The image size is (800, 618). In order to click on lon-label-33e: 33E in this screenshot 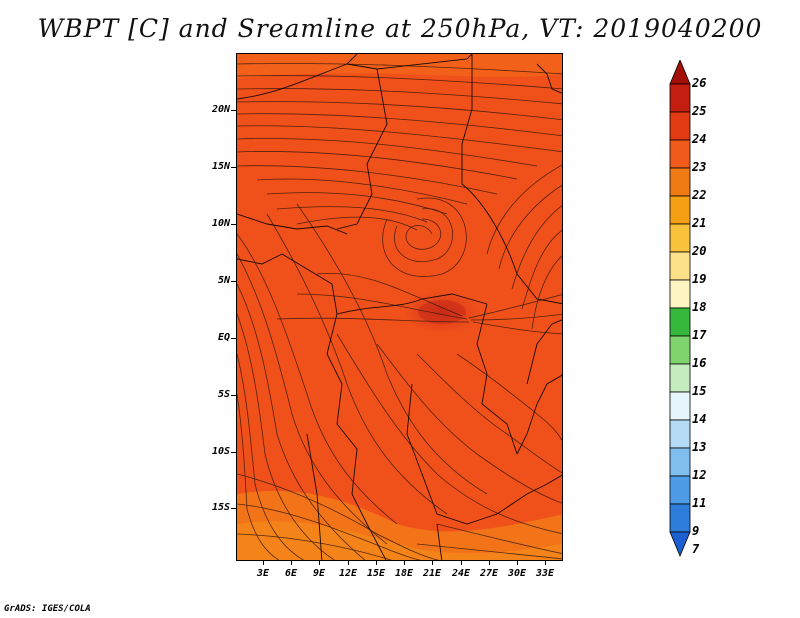, I will do `click(545, 573)`.